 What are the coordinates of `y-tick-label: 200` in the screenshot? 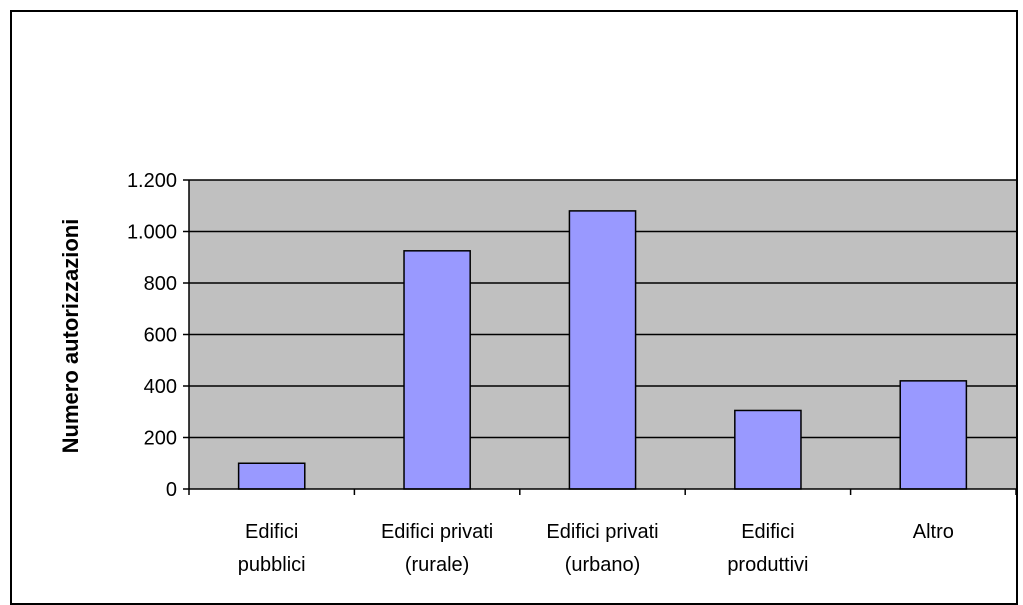 It's located at (160, 439).